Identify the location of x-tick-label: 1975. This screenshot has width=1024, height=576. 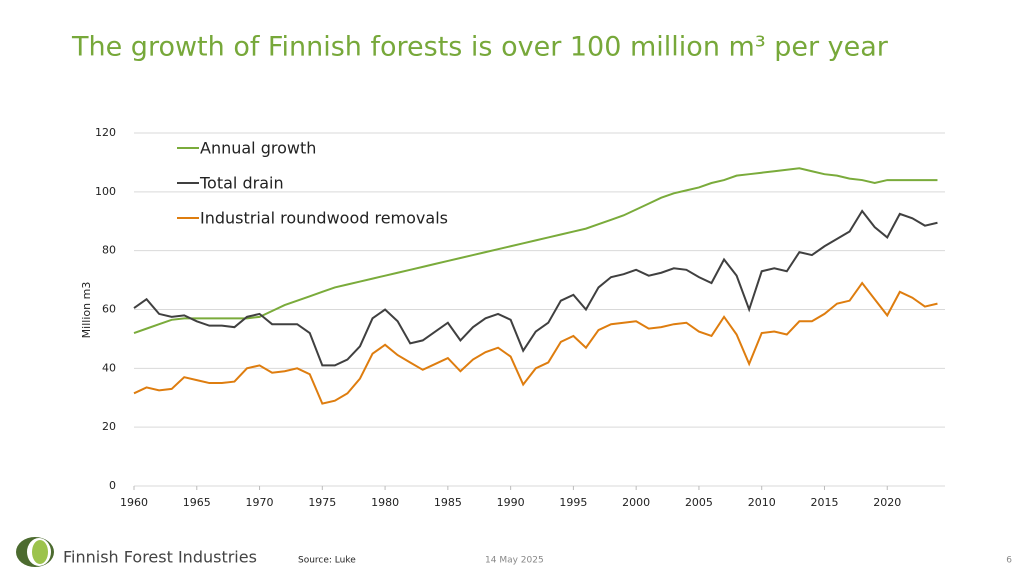
(322, 502).